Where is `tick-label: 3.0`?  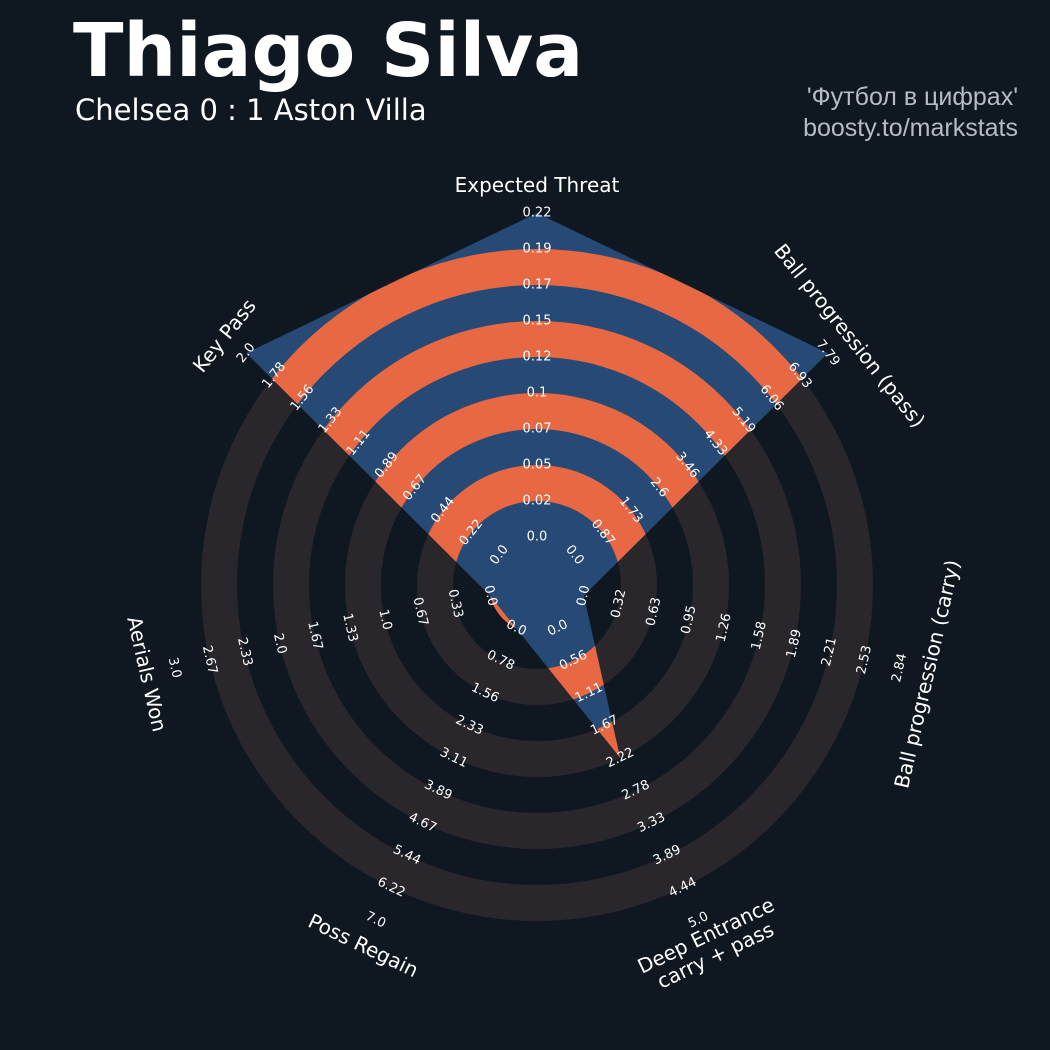 tick-label: 3.0 is located at coordinates (174, 668).